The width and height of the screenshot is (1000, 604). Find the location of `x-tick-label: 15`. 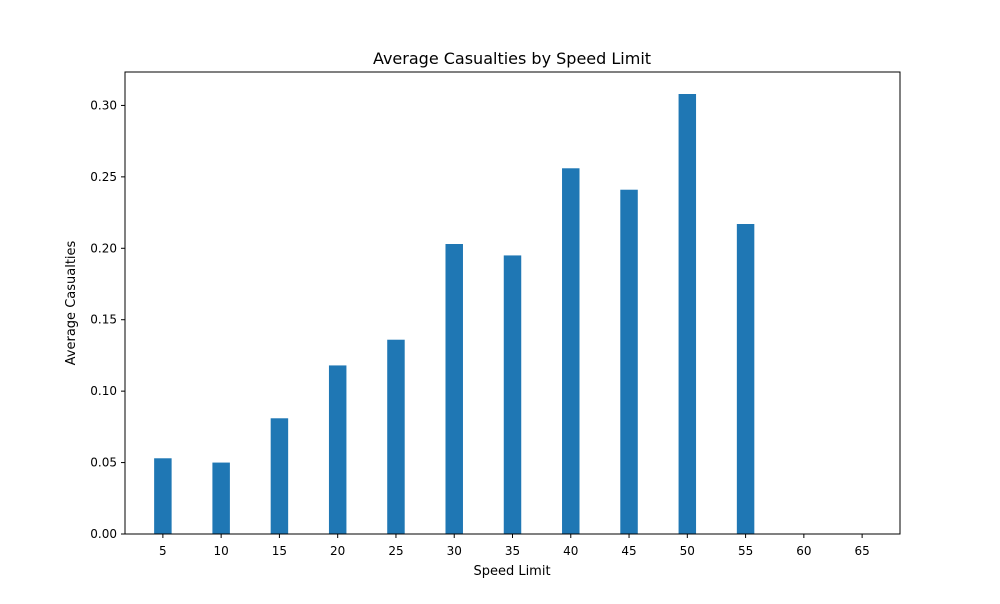

x-tick-label: 15 is located at coordinates (279, 551).